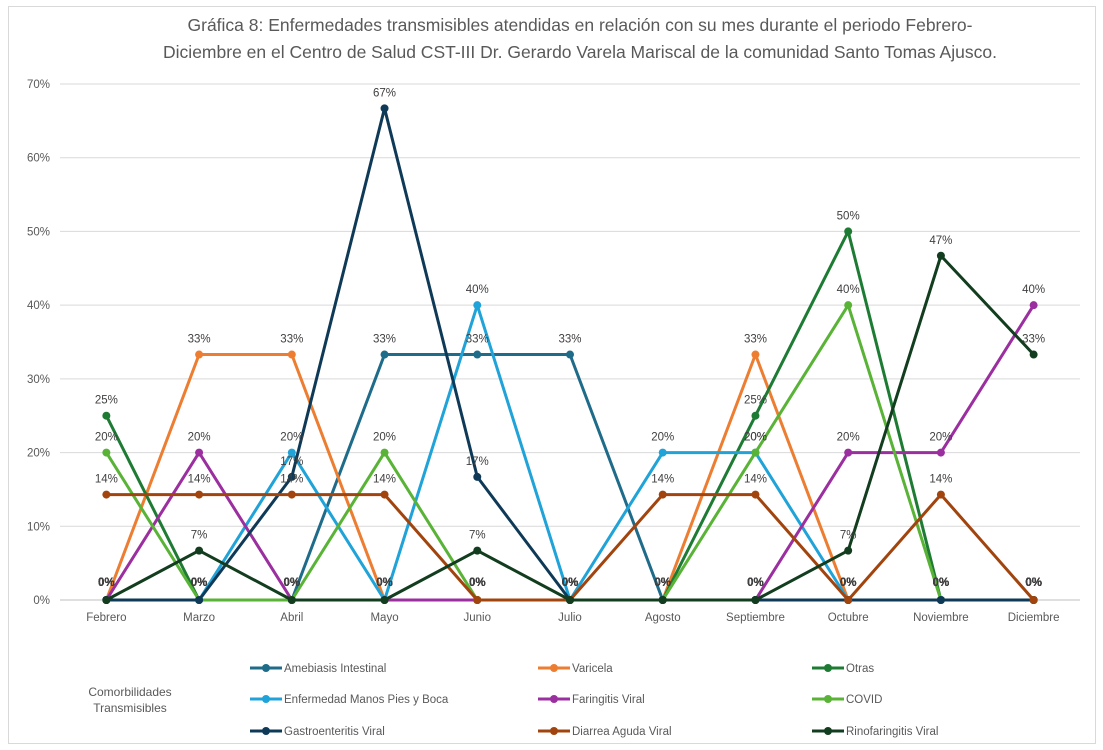  What do you see at coordinates (38, 159) in the screenshot?
I see `y-tick-label: 60%` at bounding box center [38, 159].